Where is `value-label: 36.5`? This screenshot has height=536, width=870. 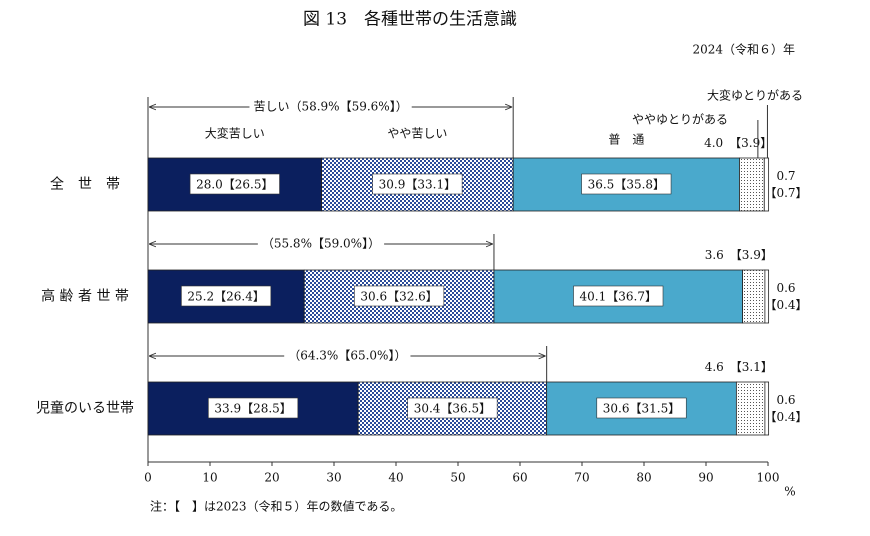
value-label: 36.5 is located at coordinates (601, 184).